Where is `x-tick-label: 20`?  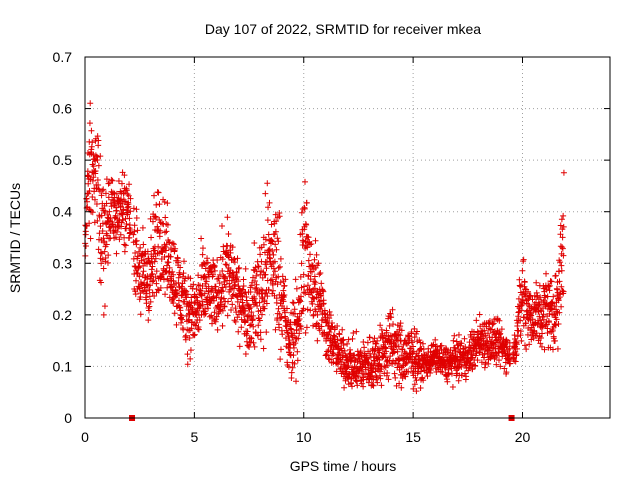 x-tick-label: 20 is located at coordinates (523, 437).